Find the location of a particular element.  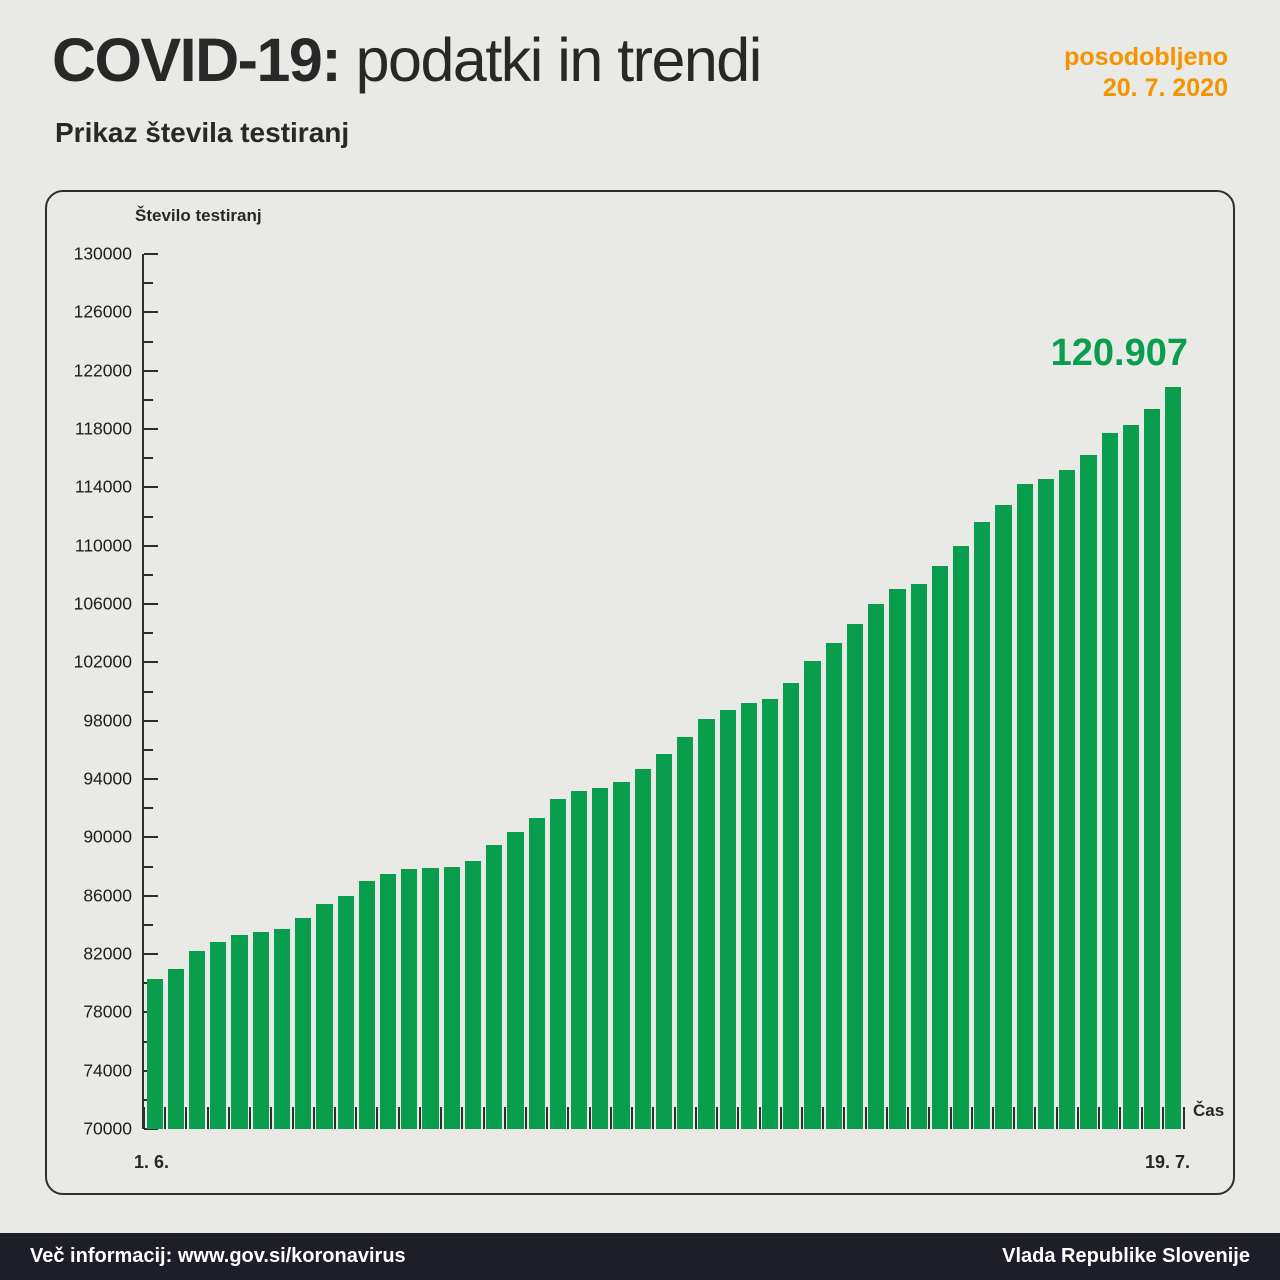

bar-4.6. is located at coordinates (218, 1035).